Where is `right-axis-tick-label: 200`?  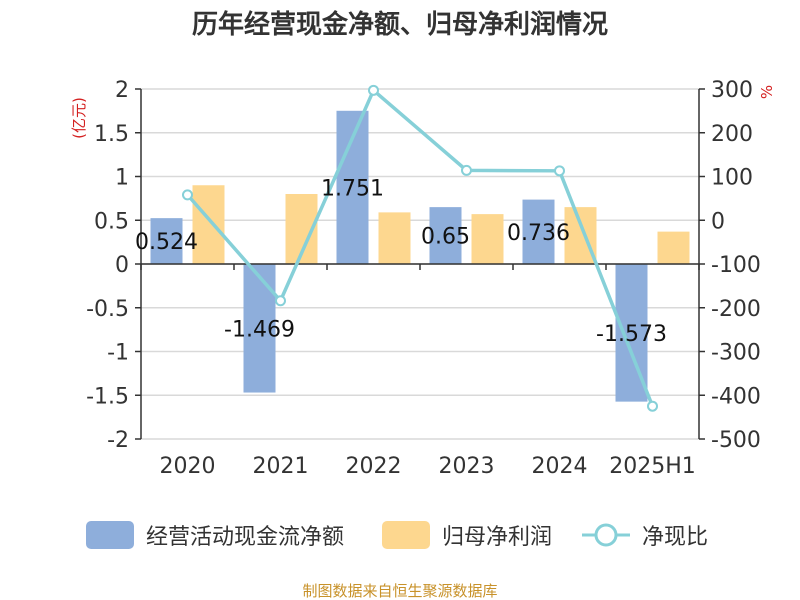
right-axis-tick-label: 200 is located at coordinates (732, 134).